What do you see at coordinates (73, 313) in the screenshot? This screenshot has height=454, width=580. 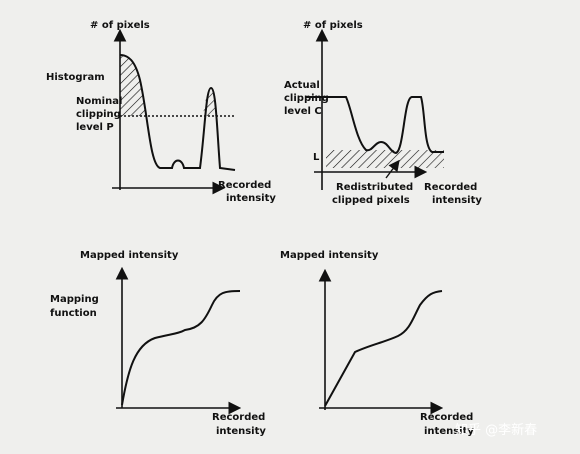 I see `curve-label: function` at bounding box center [73, 313].